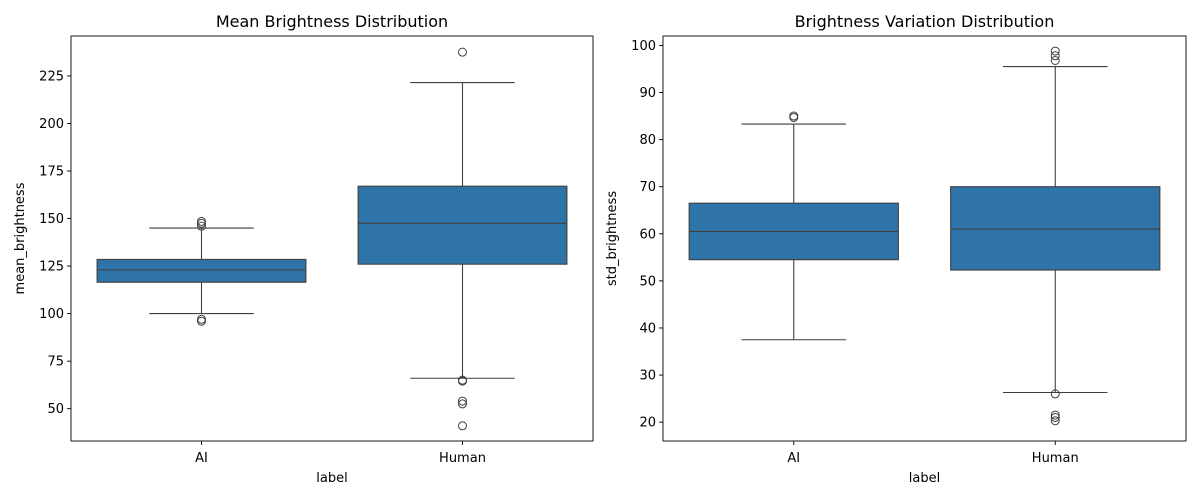 The width and height of the screenshot is (1200, 500). What do you see at coordinates (925, 21) in the screenshot?
I see `chart-title: Brightness Variation Distribution` at bounding box center [925, 21].